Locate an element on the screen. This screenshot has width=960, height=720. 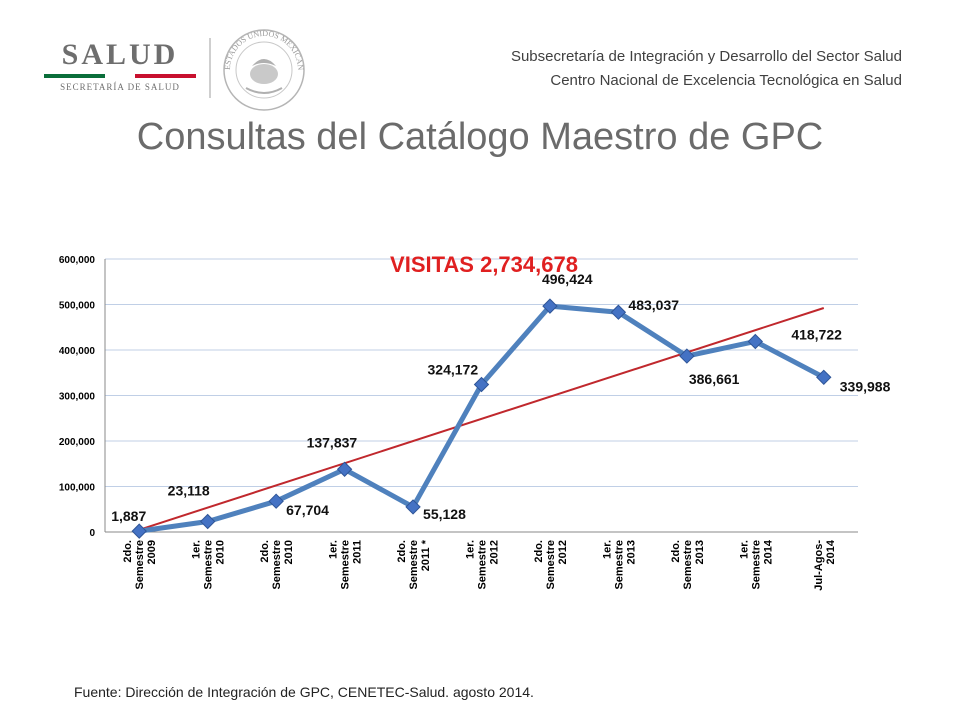
logo-subtext: SECRETARÍA DE SALUD is located at coordinates (120, 87).